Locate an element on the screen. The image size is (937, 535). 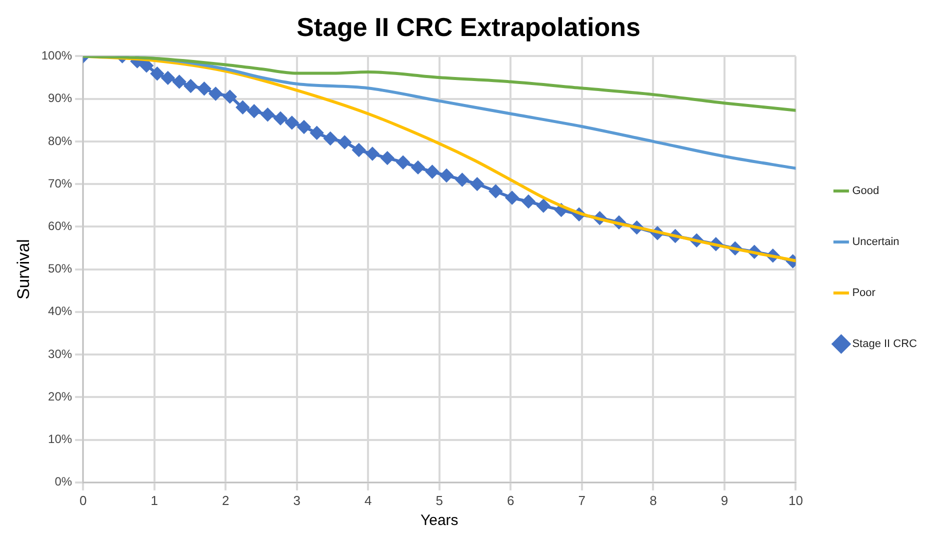
x-tick-label: 7 is located at coordinates (582, 500).